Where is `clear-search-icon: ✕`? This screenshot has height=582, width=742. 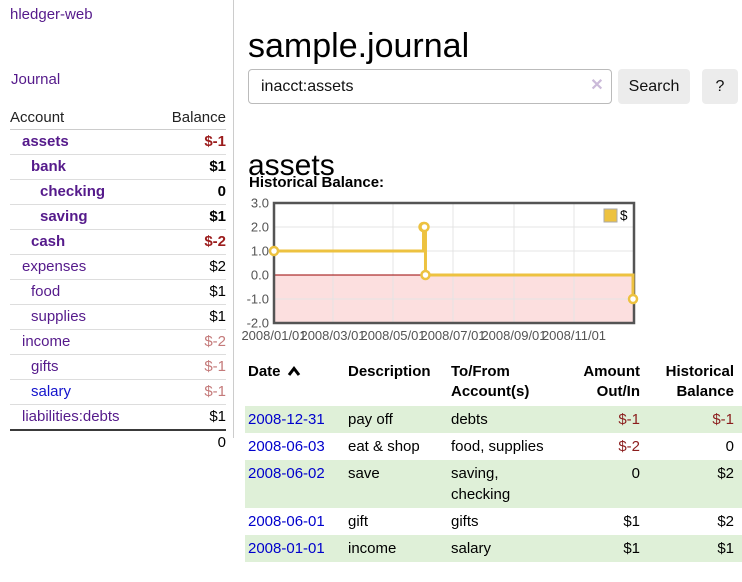
clear-search-icon: ✕ is located at coordinates (597, 85).